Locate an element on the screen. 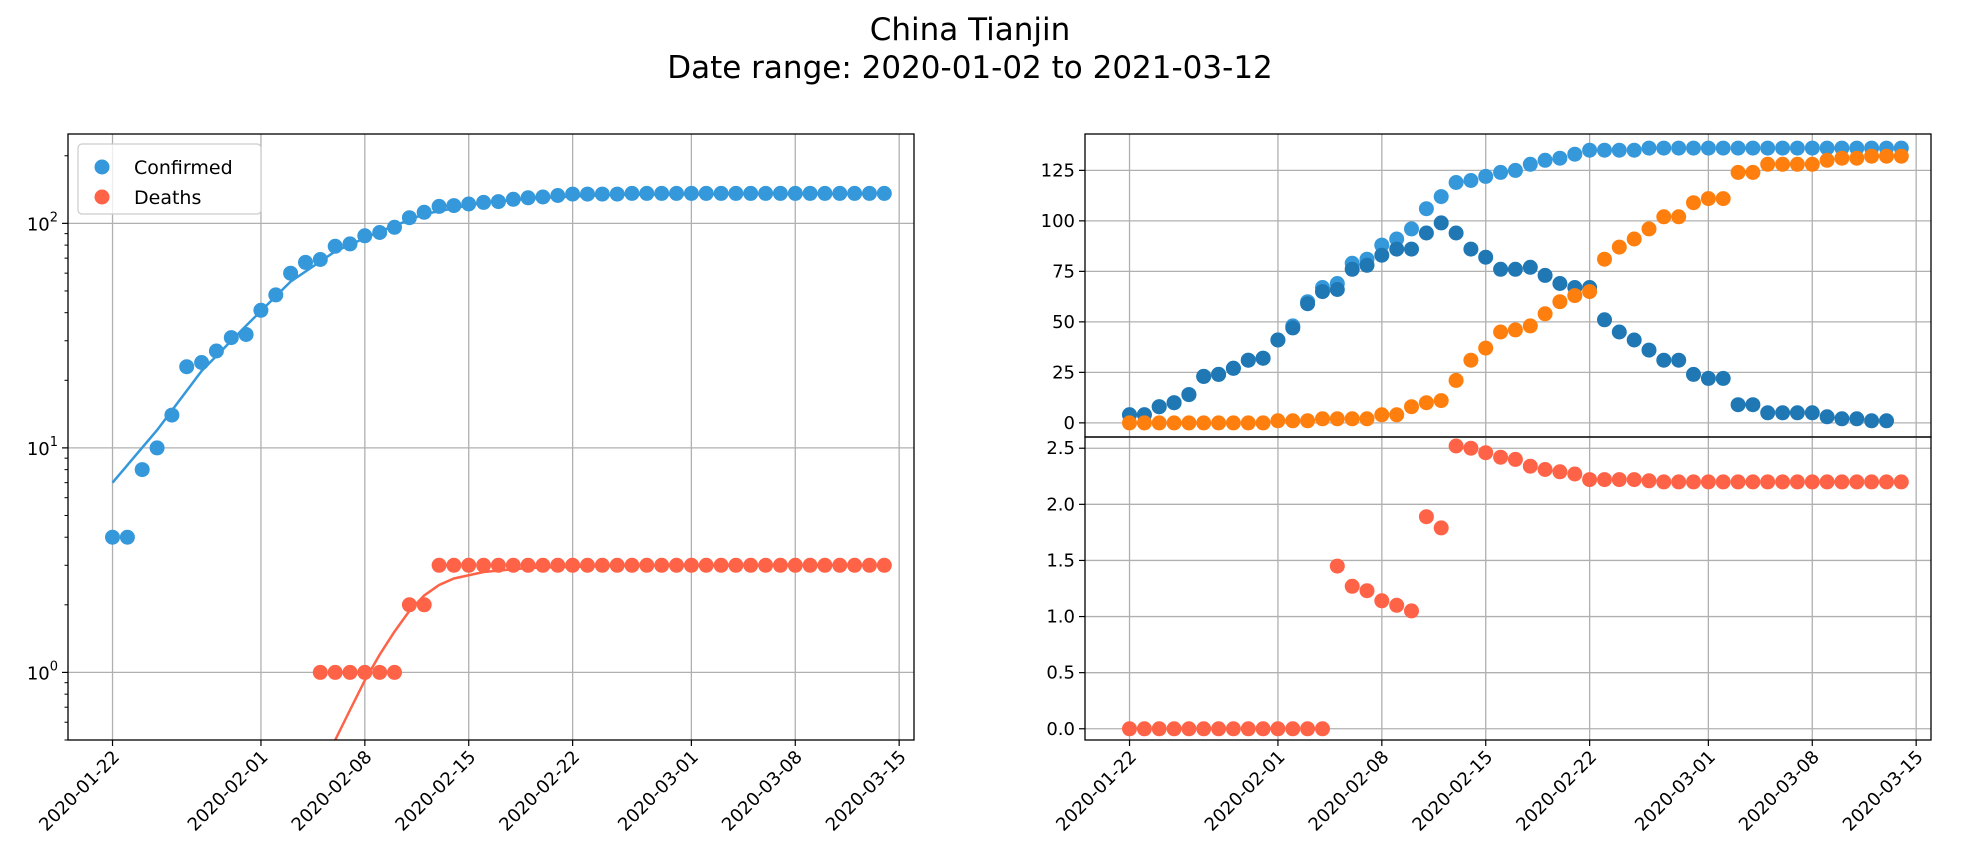  y-tick-label: 0.0 is located at coordinates (1060, 729).